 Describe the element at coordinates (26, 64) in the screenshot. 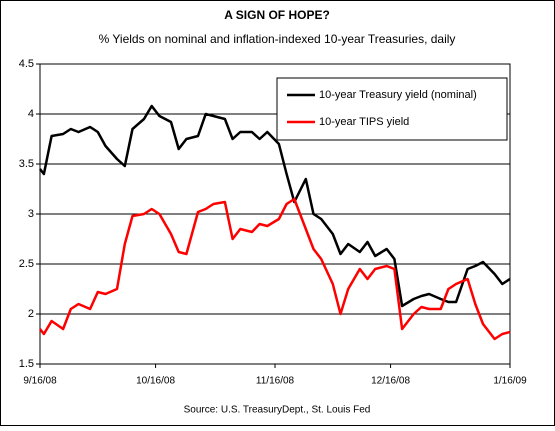

I see `y-tick-label: 4.5` at that location.